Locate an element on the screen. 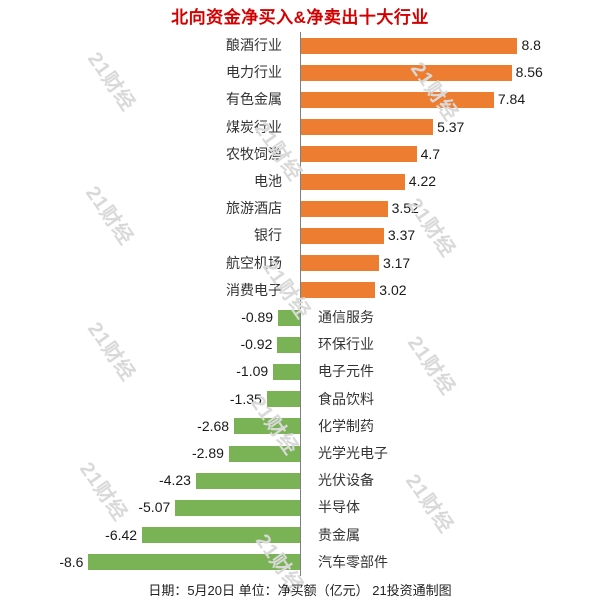 The image size is (600, 600). category-label: 电力行业 is located at coordinates (254, 72).